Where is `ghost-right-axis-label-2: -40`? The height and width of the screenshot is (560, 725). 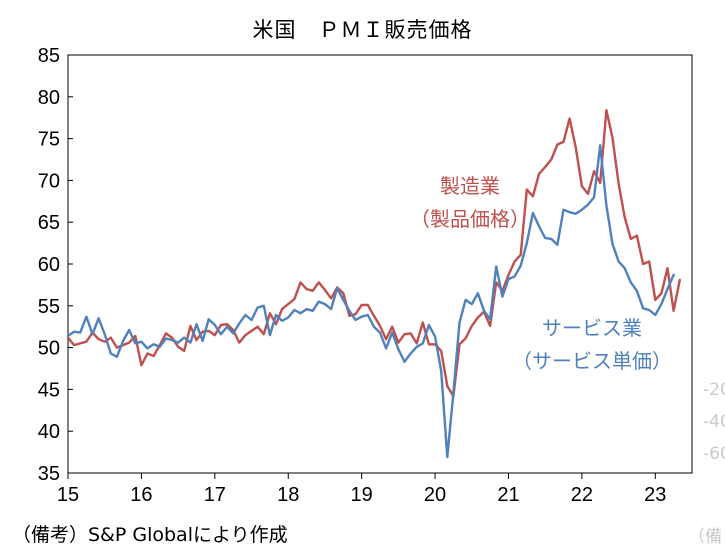
ghost-right-axis-label-2: -40 is located at coordinates (714, 422).